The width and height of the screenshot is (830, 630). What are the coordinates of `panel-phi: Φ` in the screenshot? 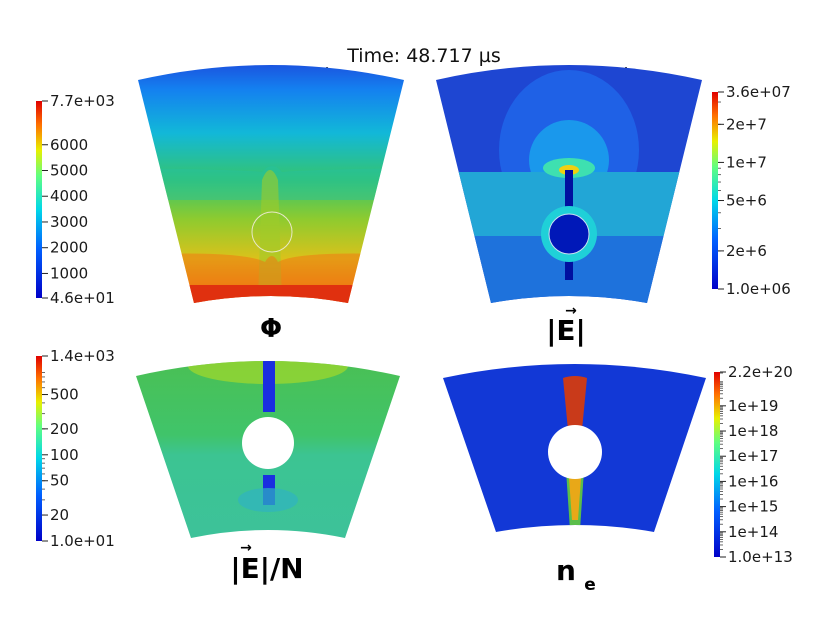 It's located at (271, 204).